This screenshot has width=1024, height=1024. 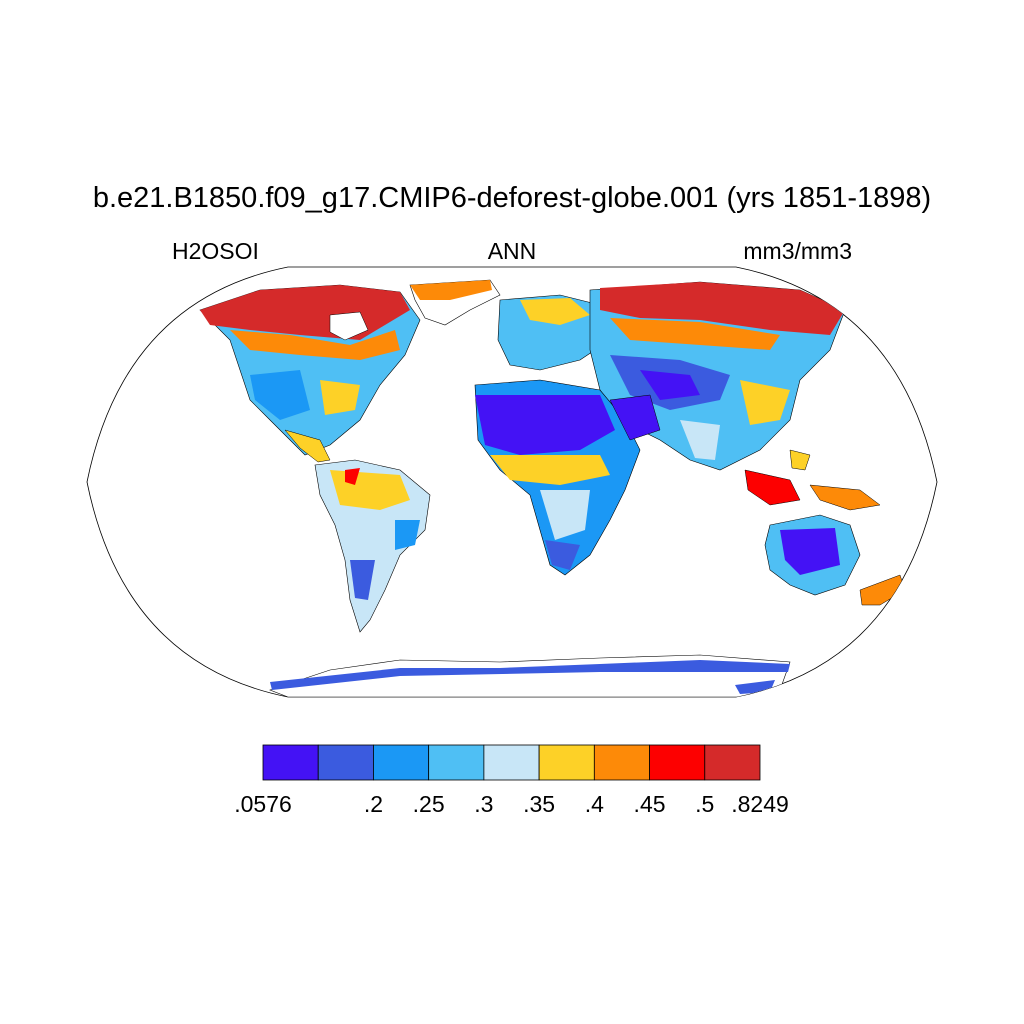 What do you see at coordinates (263, 804) in the screenshot?
I see `colorbar-label: .0576` at bounding box center [263, 804].